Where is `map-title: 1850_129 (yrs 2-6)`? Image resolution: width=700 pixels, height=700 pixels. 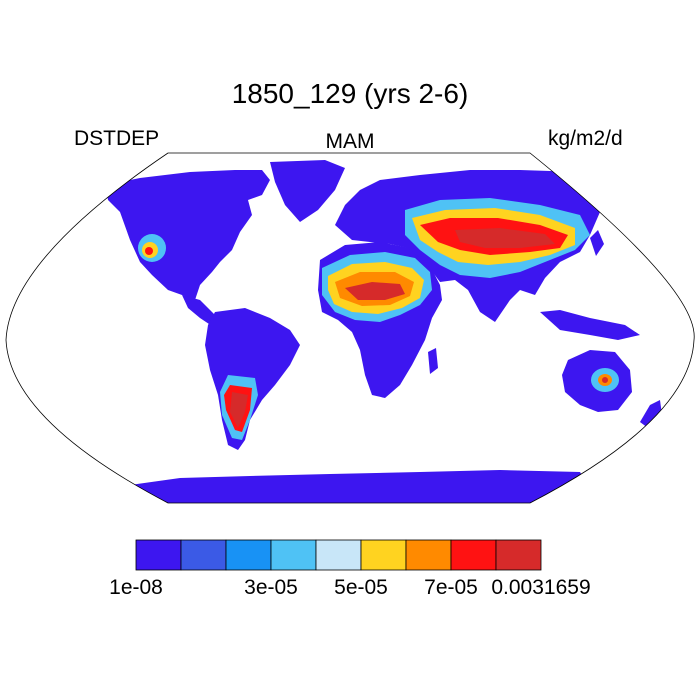 map-title: 1850_129 (yrs 2-6) is located at coordinates (350, 93).